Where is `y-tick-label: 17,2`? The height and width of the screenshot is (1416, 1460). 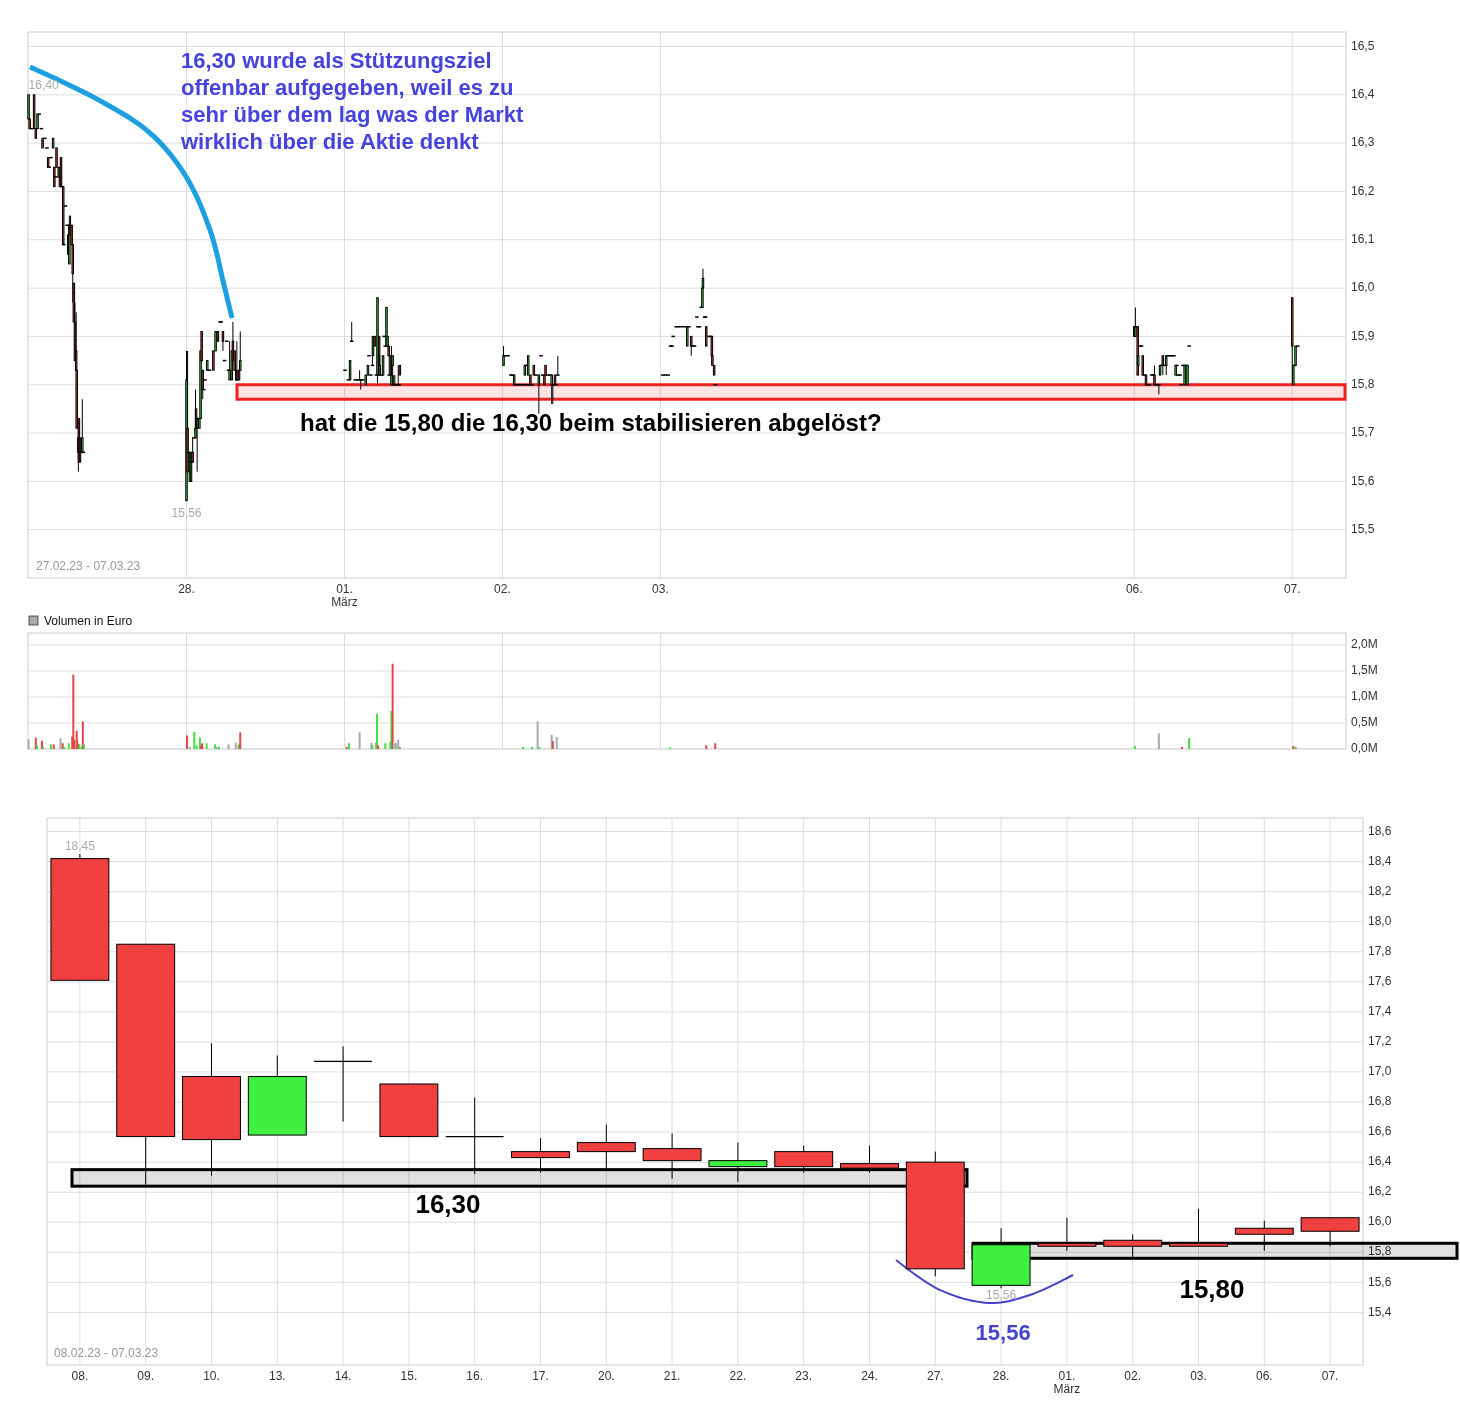 y-tick-label: 17,2 is located at coordinates (1380, 1041).